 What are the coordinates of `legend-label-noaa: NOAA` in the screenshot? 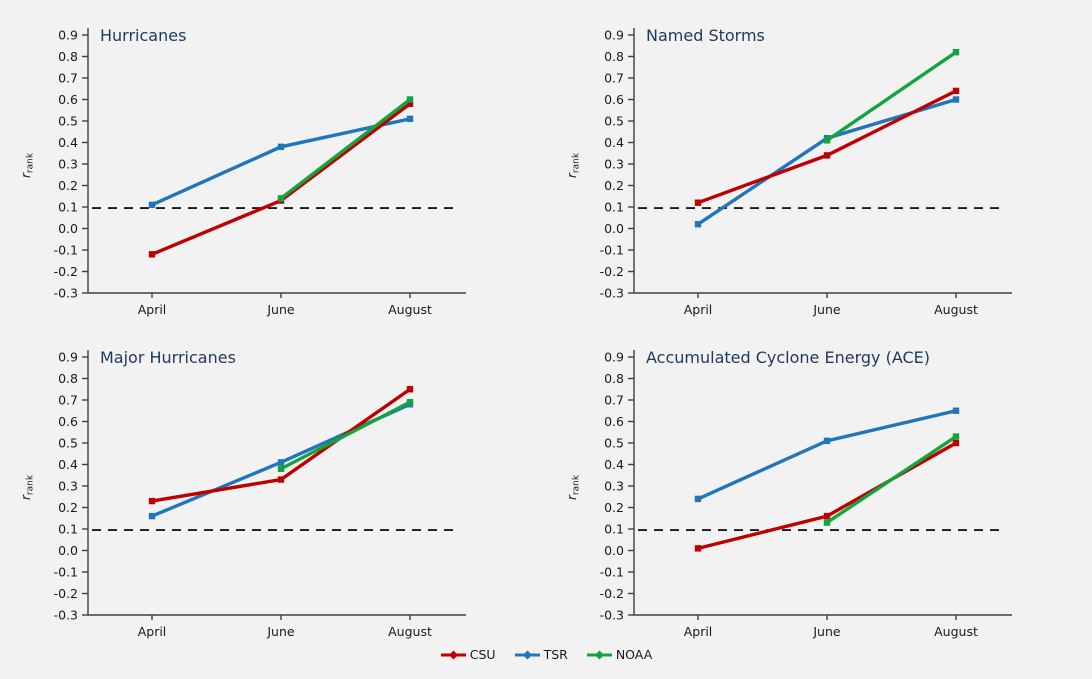 It's located at (634, 654).